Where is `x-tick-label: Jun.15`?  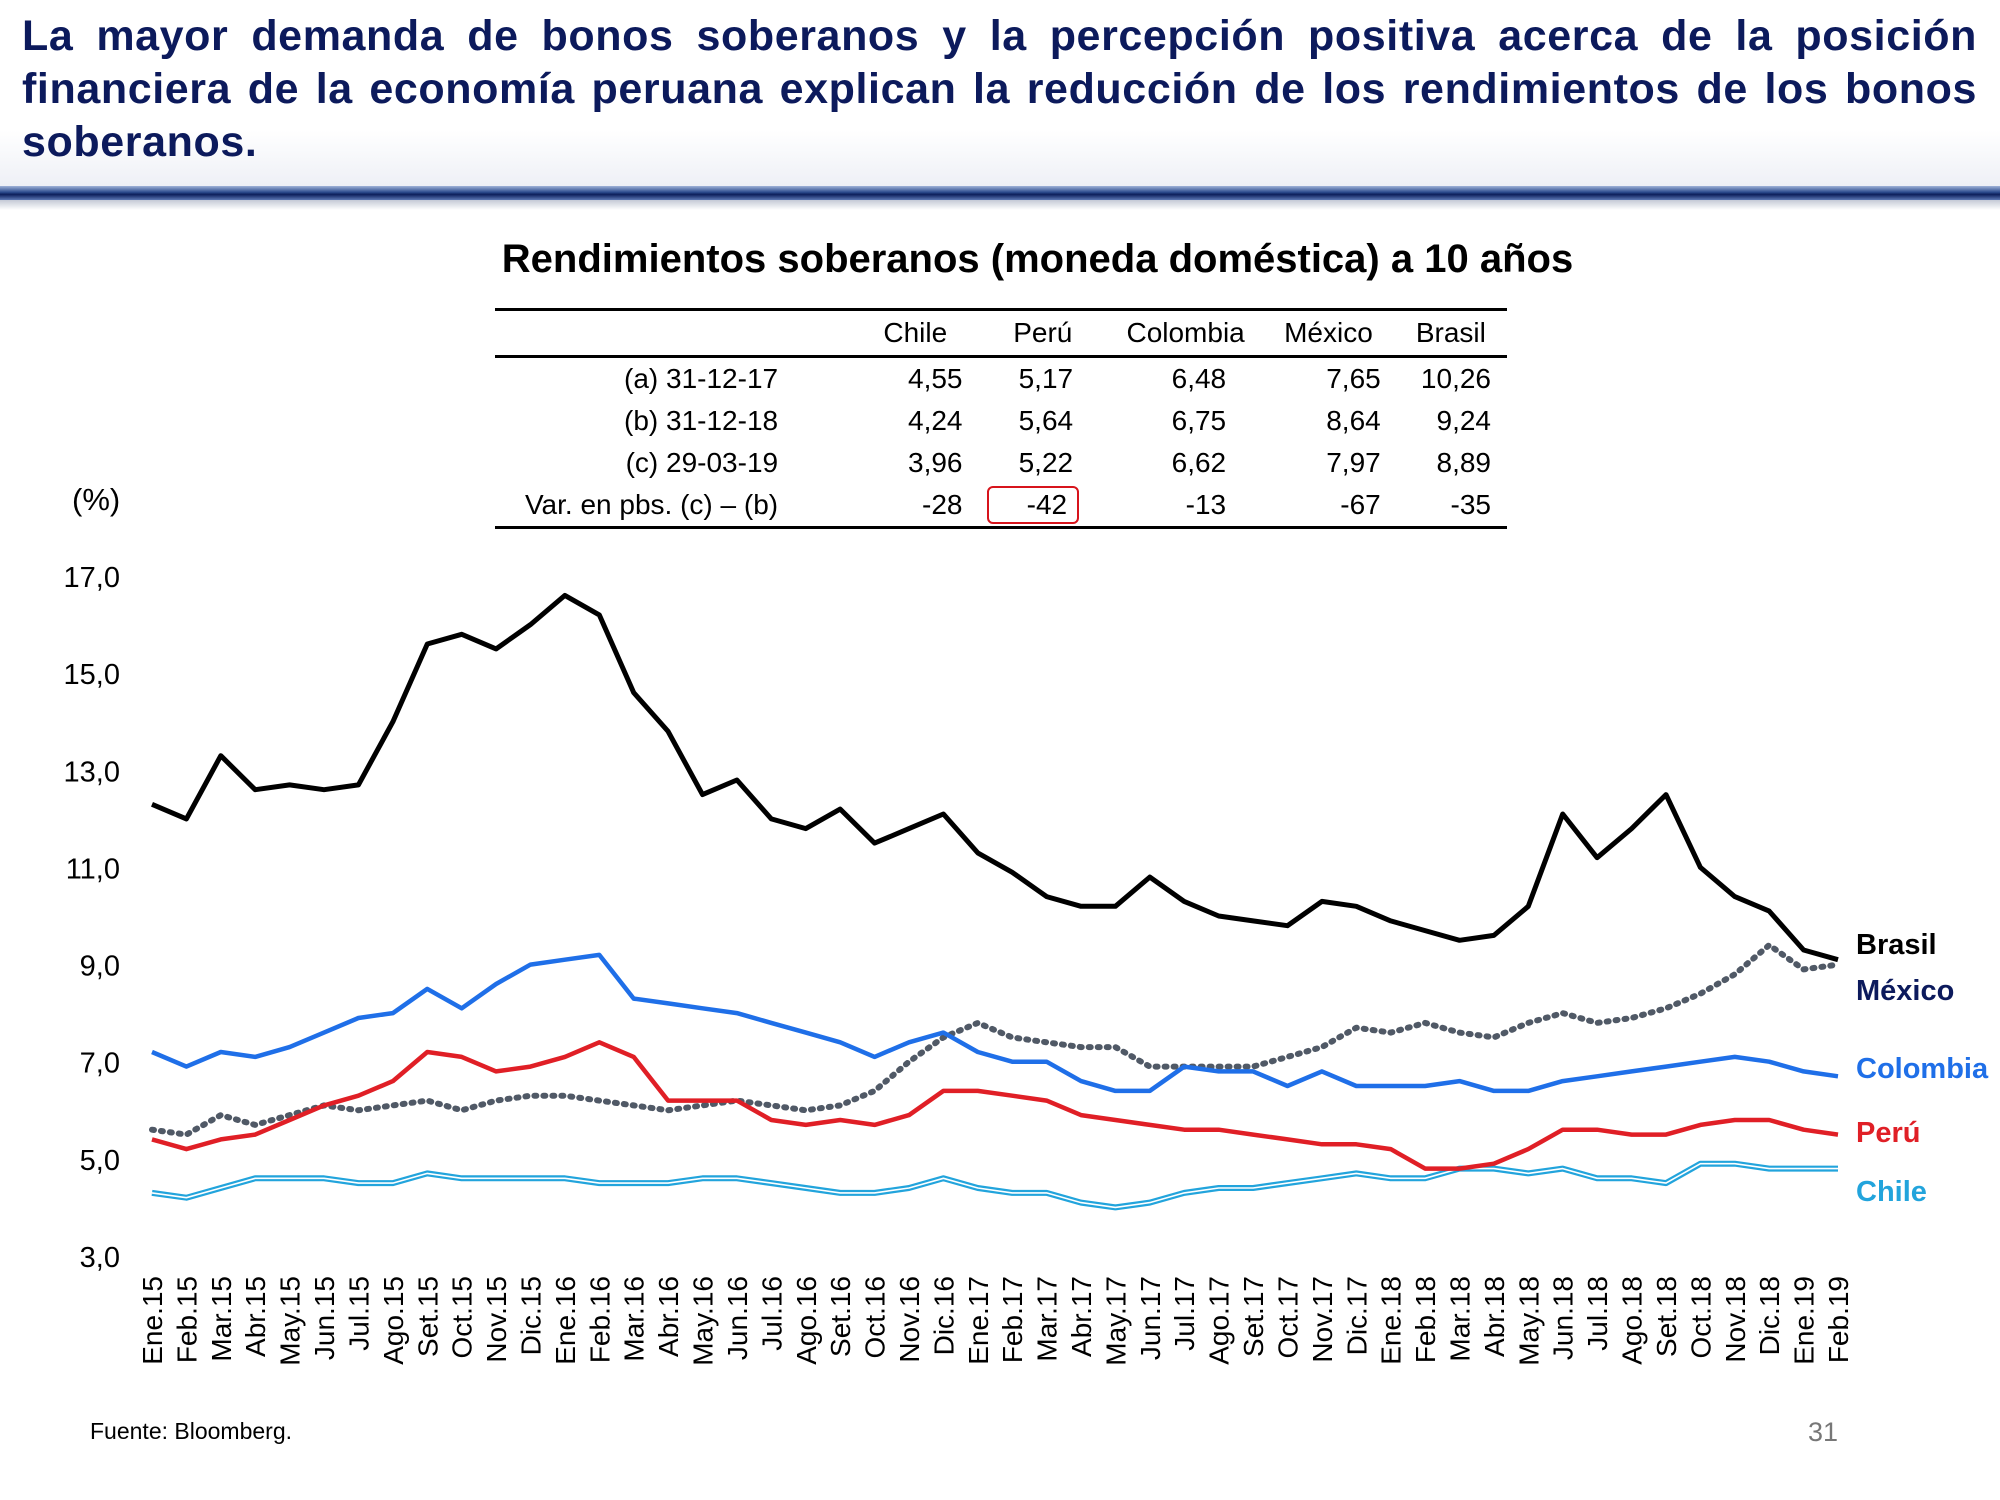
x-tick-label: Jun.15 is located at coordinates (324, 1318).